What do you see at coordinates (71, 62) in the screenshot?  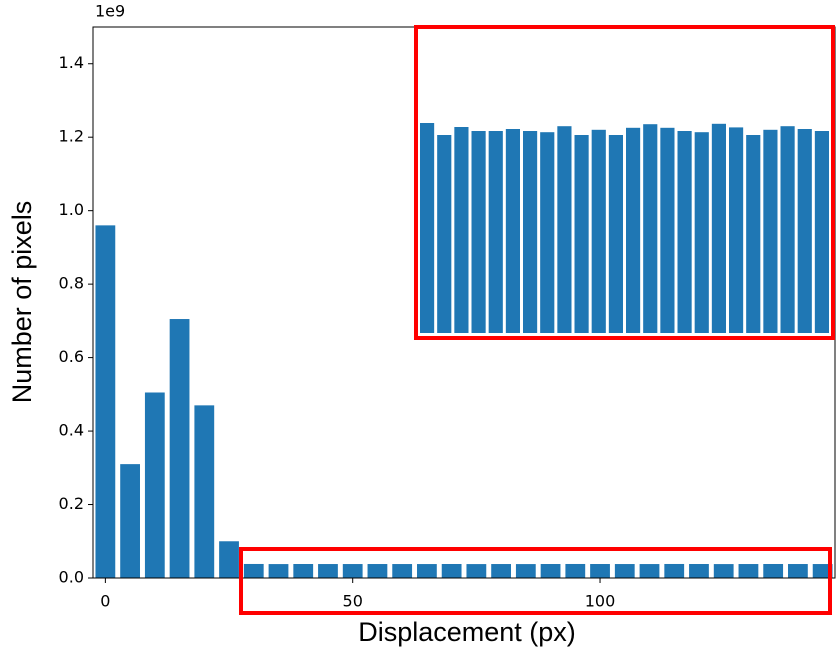 I see `y-tick-label: 1.4` at bounding box center [71, 62].